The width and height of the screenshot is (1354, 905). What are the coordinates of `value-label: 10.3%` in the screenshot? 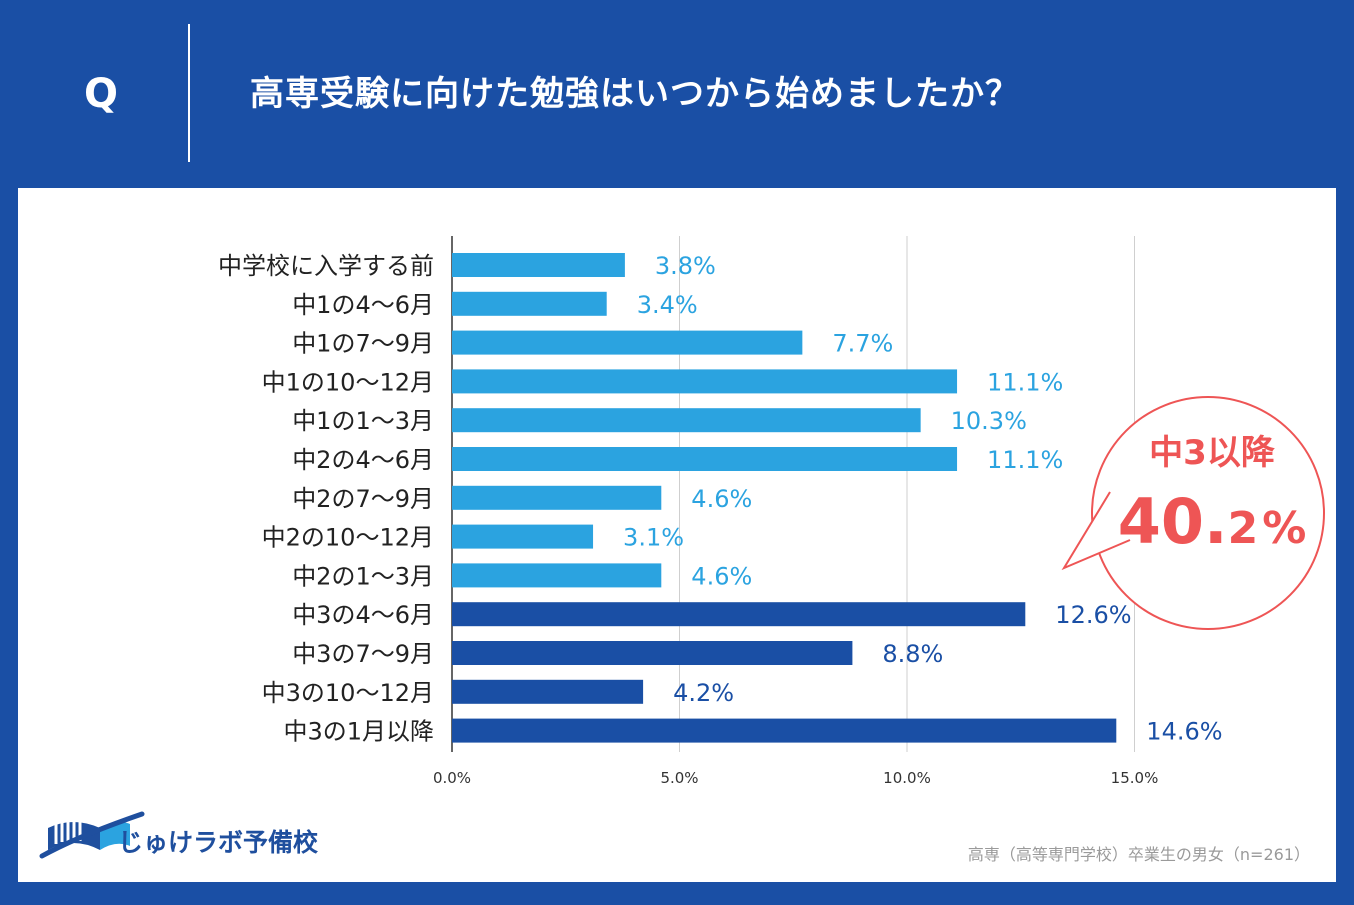 It's located at (989, 421).